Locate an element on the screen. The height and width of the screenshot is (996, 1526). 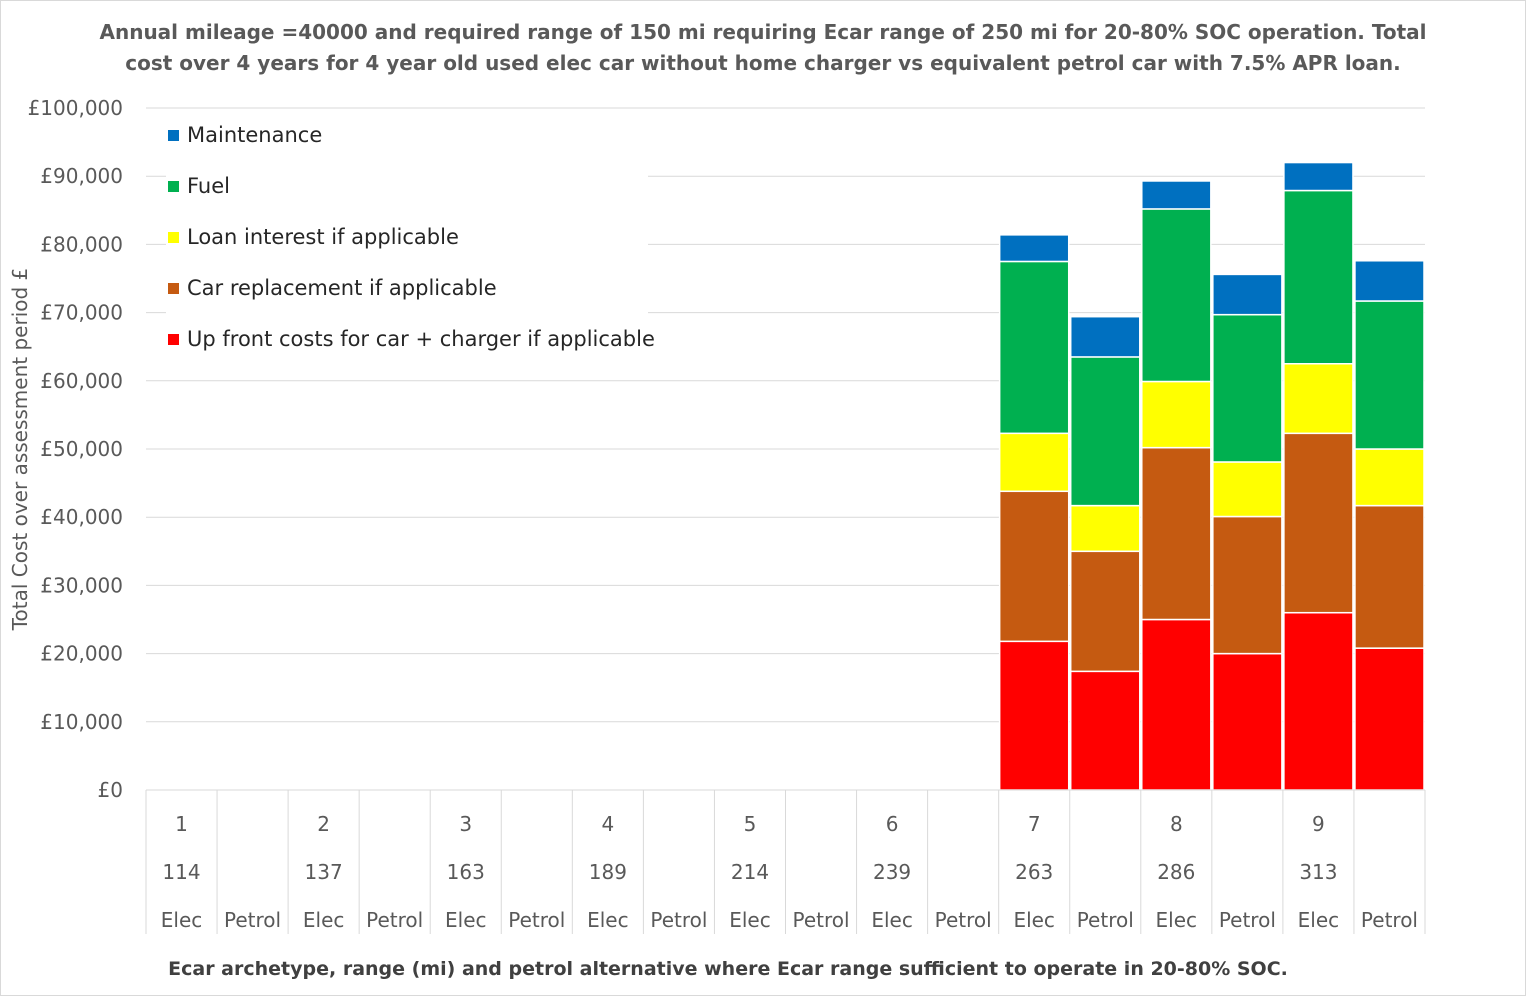
y-tick-label: £80,000 is located at coordinates (81, 244).